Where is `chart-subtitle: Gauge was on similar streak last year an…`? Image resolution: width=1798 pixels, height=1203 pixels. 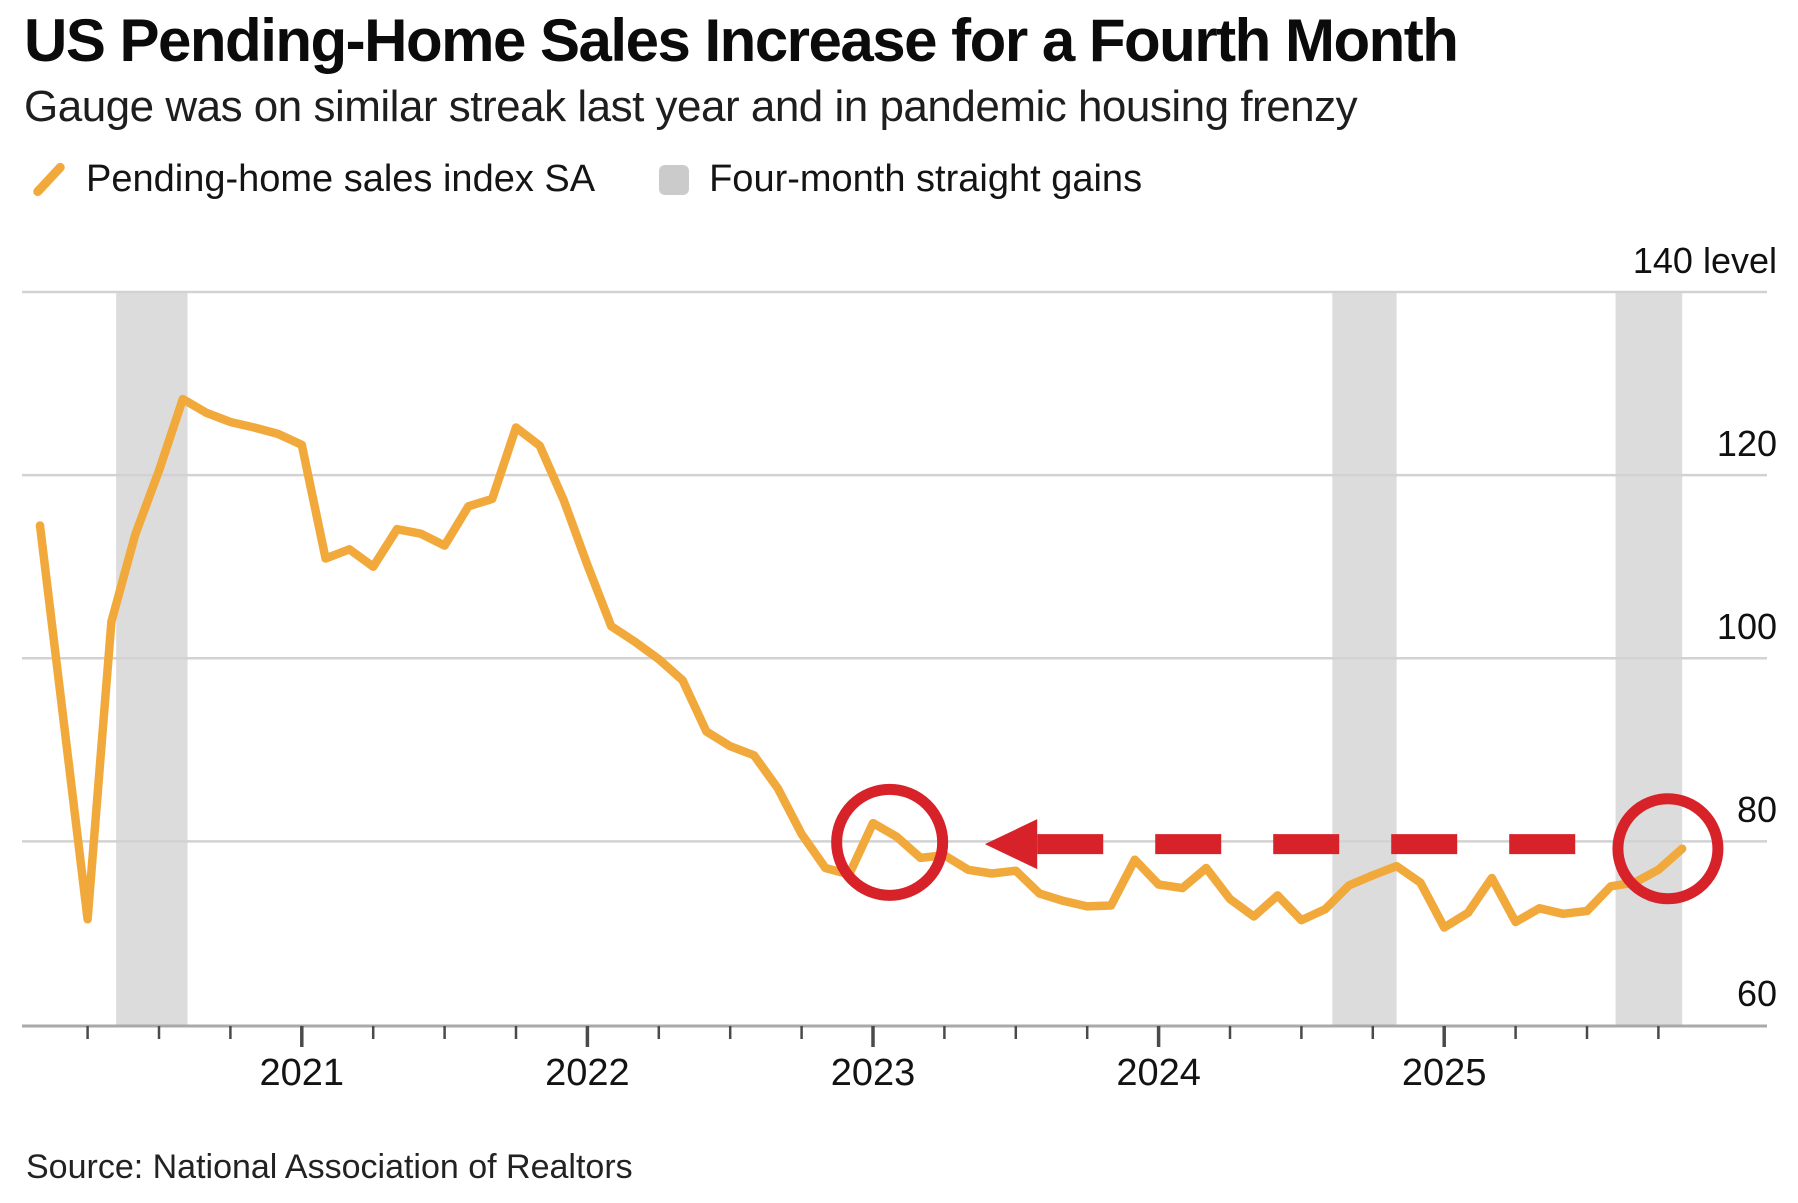 chart-subtitle: Gauge was on similar streak last year an… is located at coordinates (691, 106).